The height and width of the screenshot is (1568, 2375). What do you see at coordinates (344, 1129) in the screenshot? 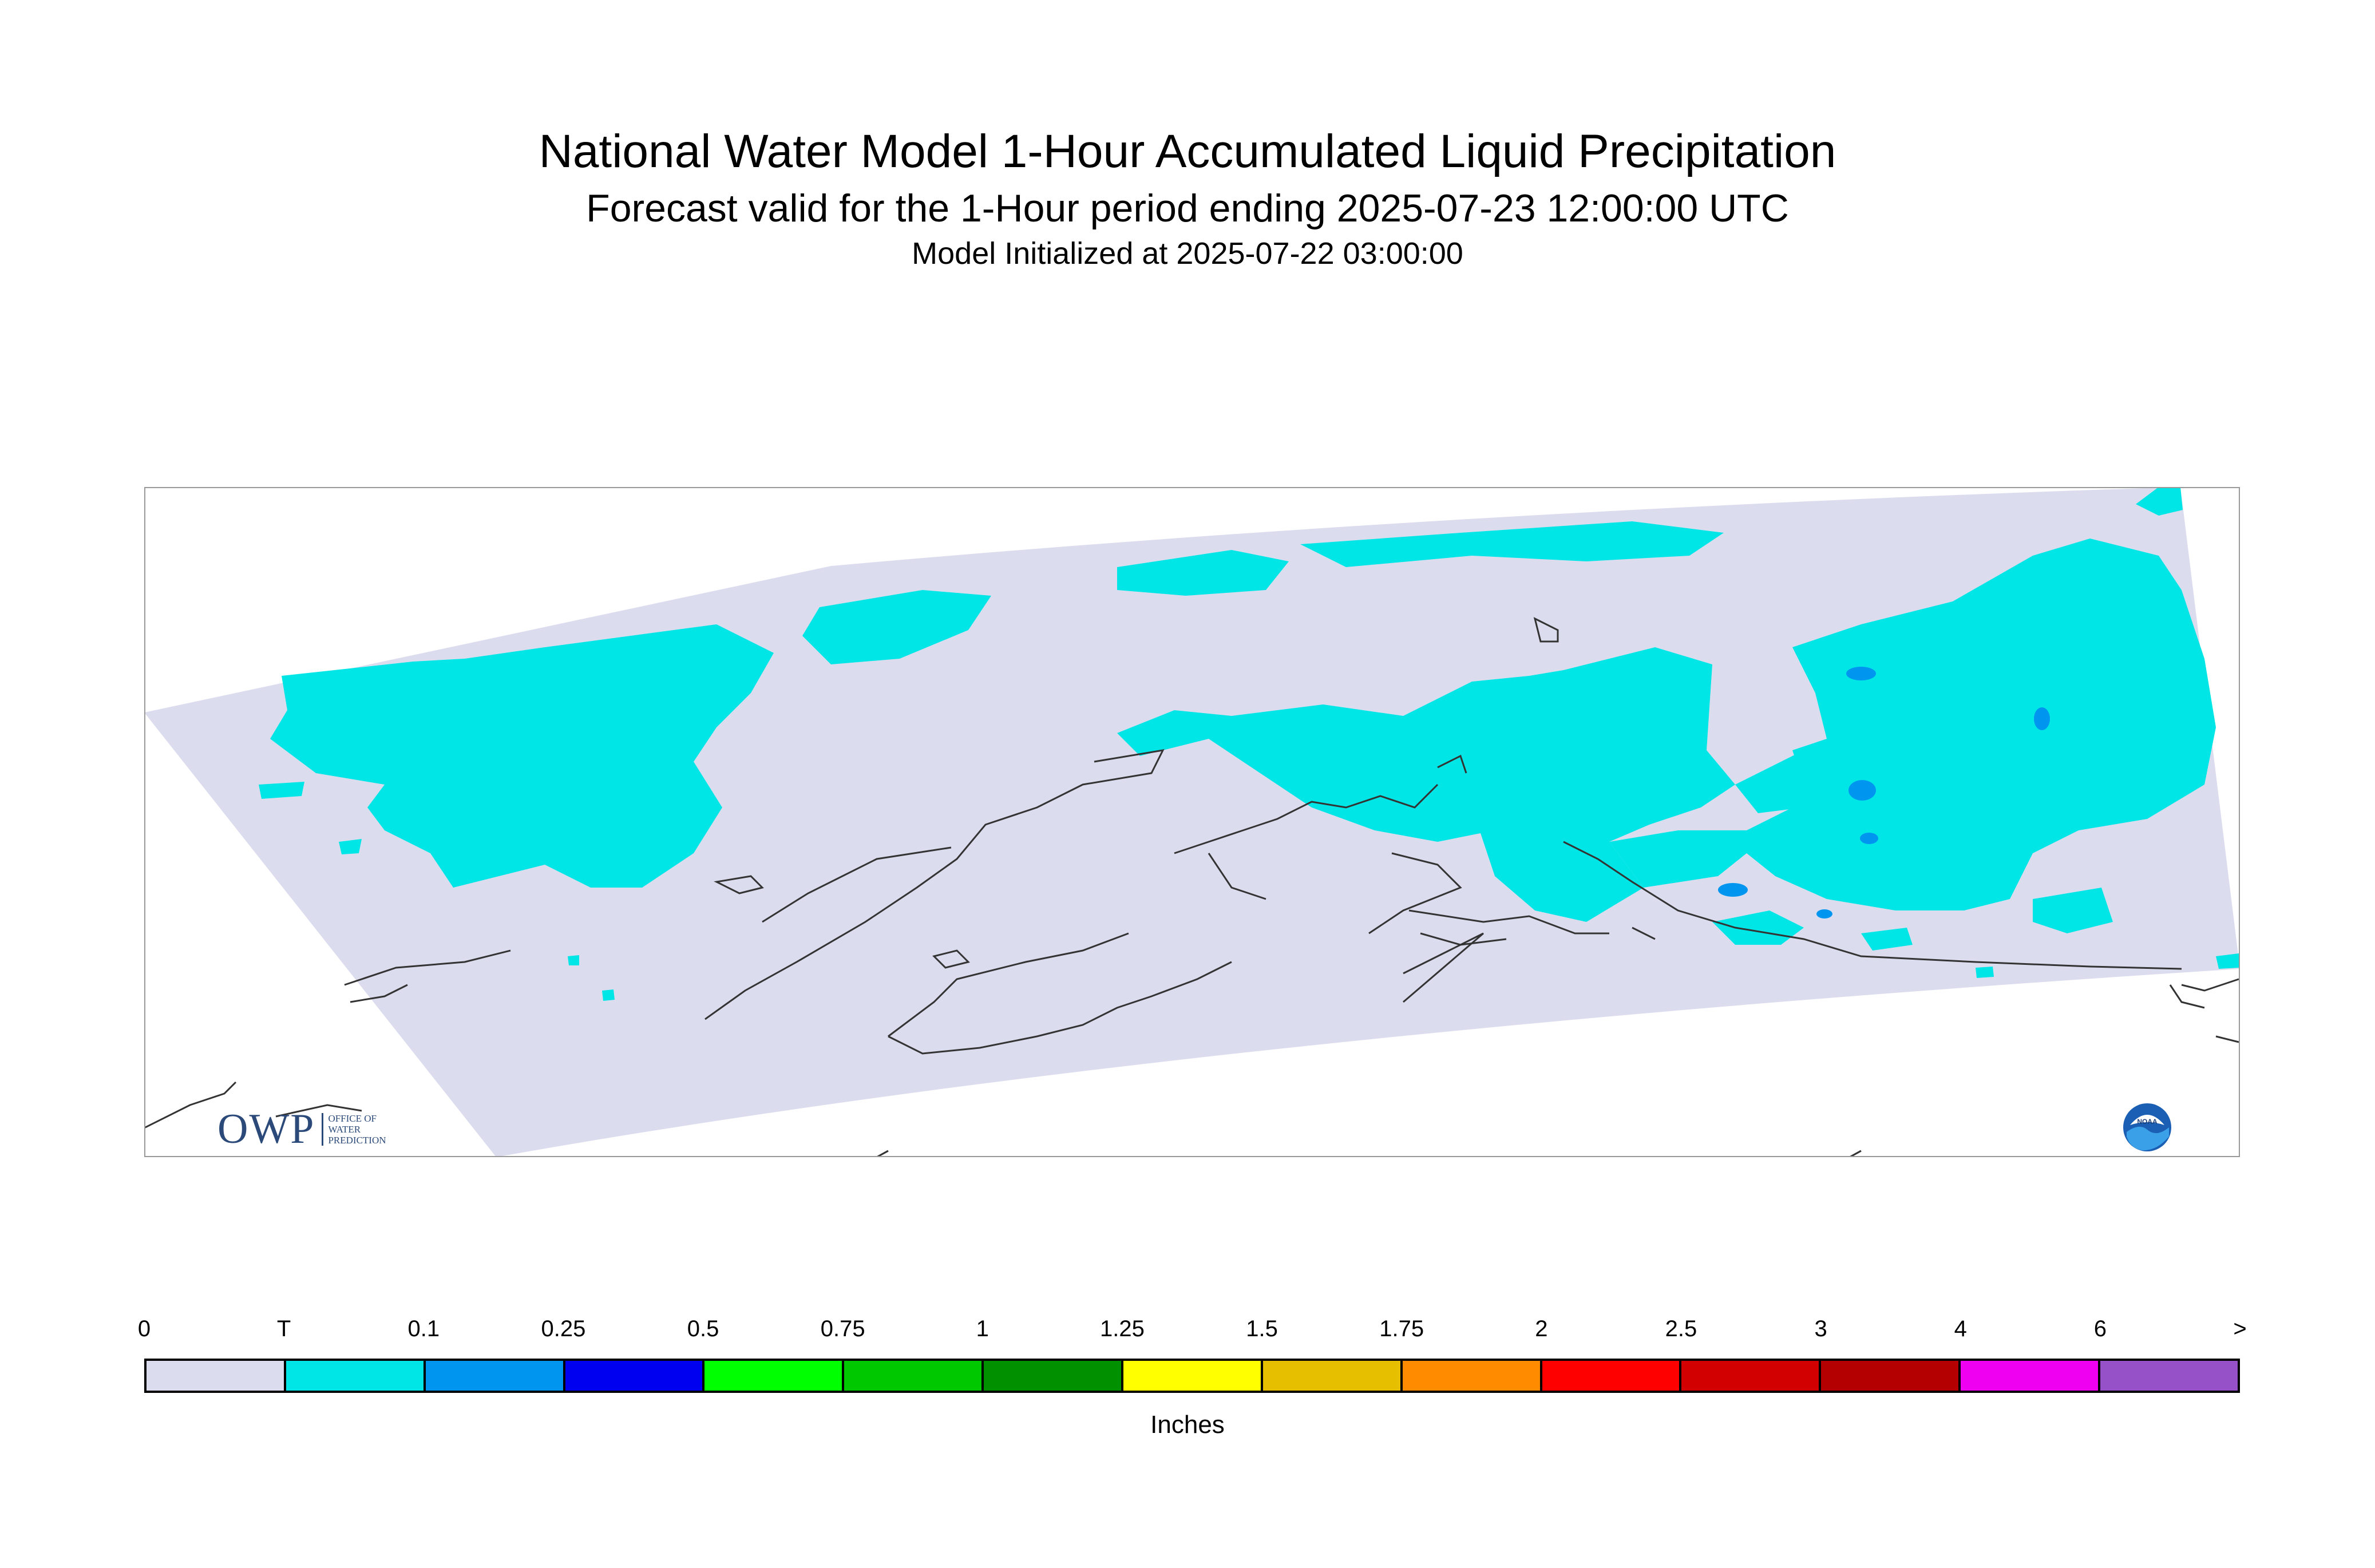
I see `owp-sub-line-2: WATER` at bounding box center [344, 1129].